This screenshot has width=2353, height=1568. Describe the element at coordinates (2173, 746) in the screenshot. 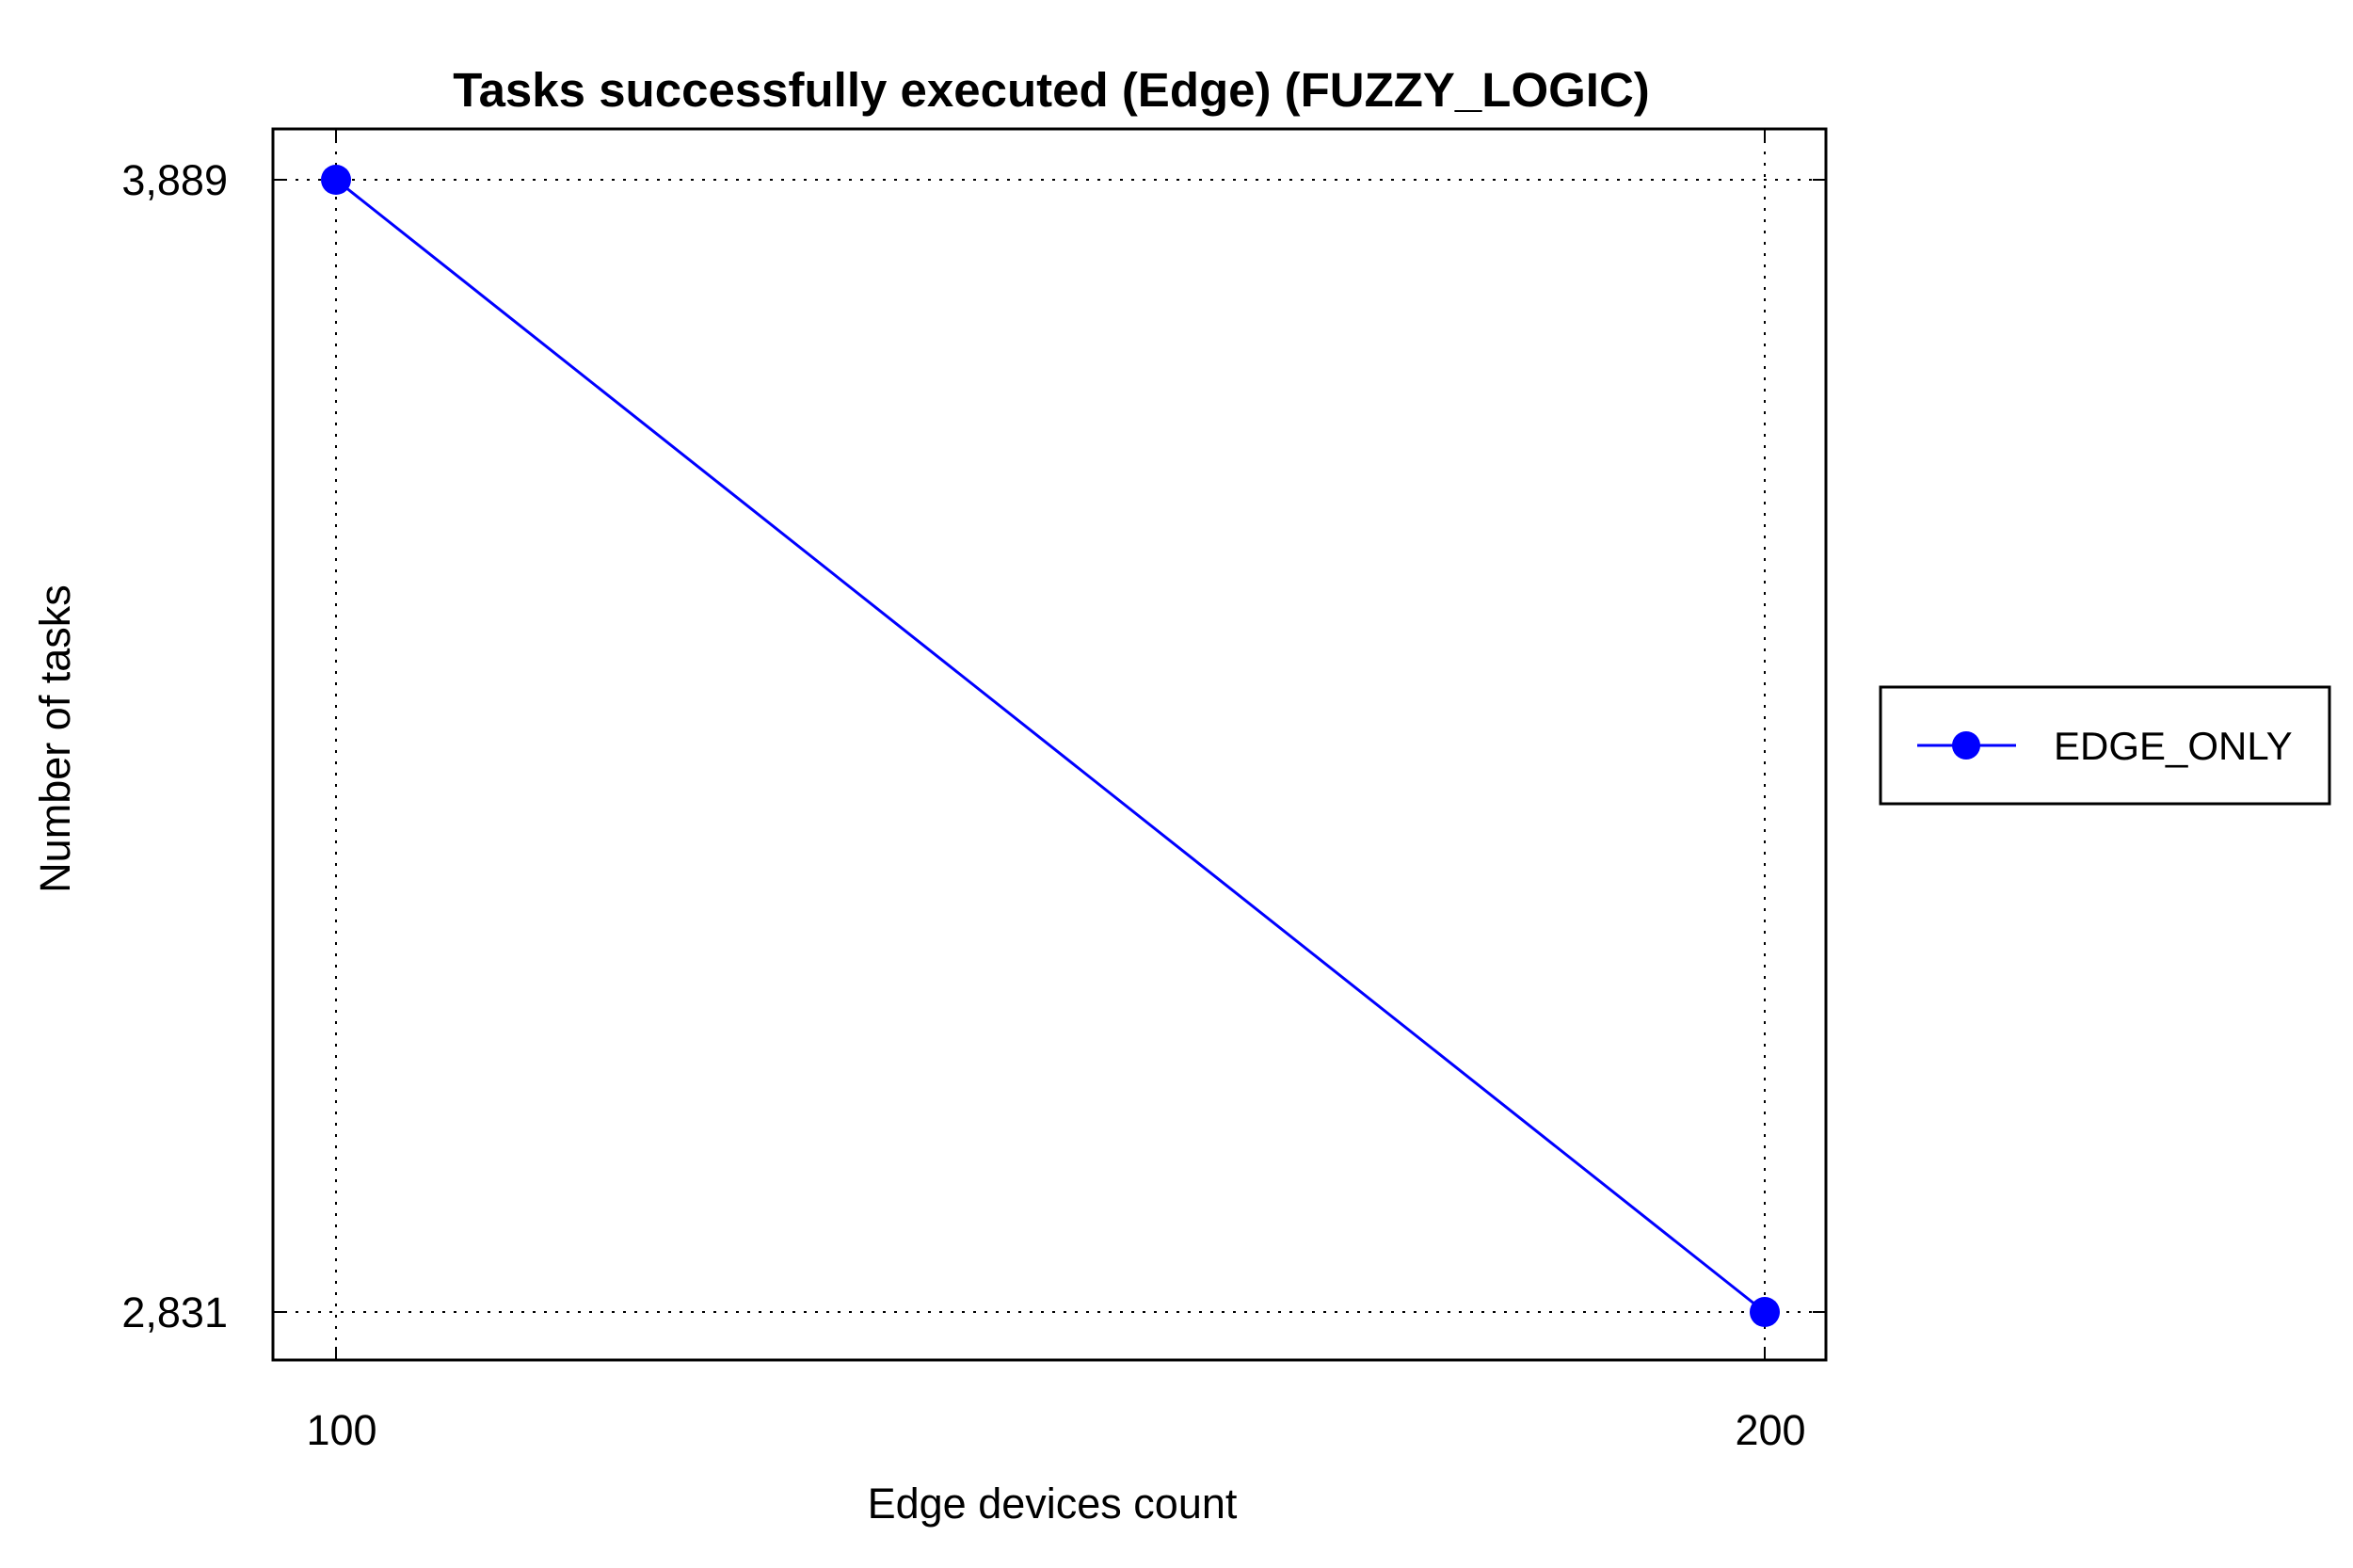

I see `legend-label-edge-only: EDGE_ONLY` at that location.